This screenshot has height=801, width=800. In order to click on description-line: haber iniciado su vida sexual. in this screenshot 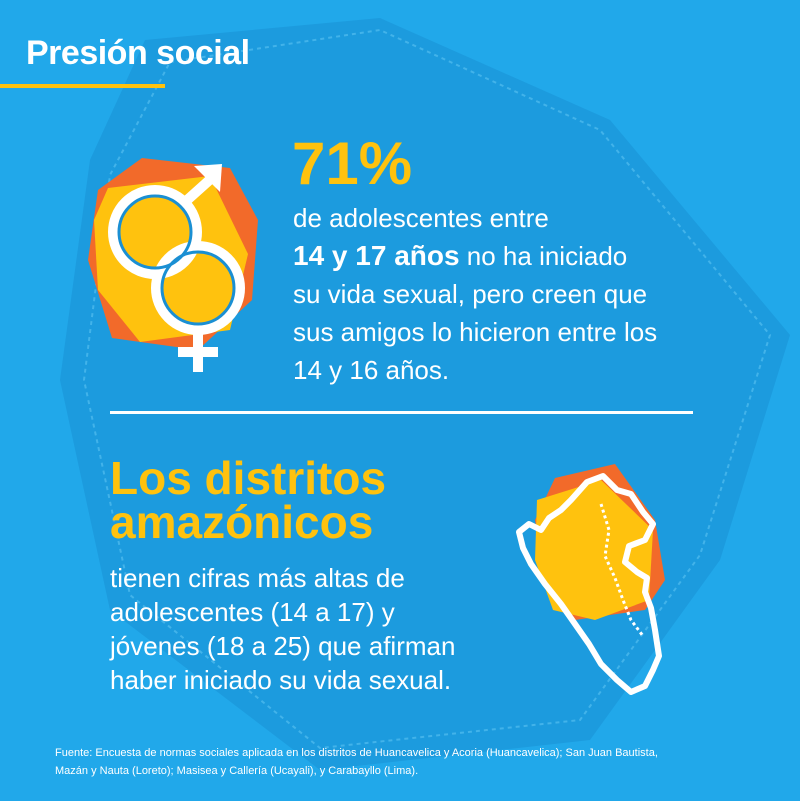, I will do `click(281, 680)`.